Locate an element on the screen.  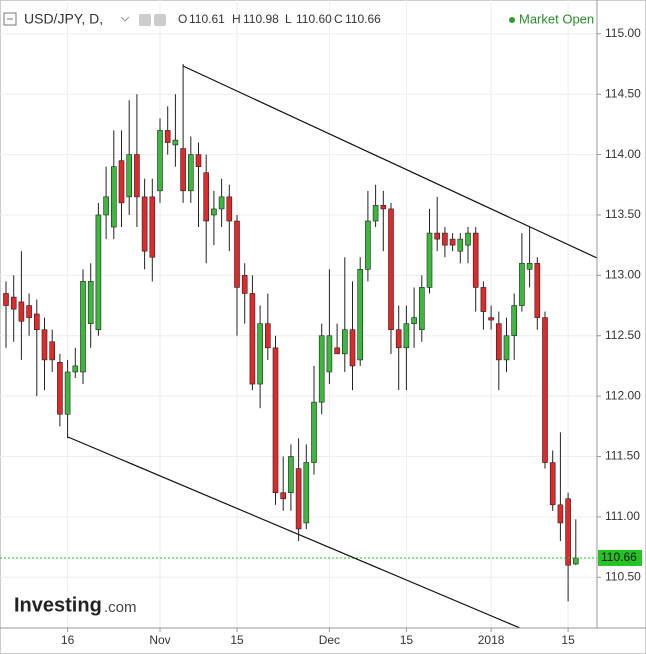
last-price-label: 110.66 is located at coordinates (619, 557).